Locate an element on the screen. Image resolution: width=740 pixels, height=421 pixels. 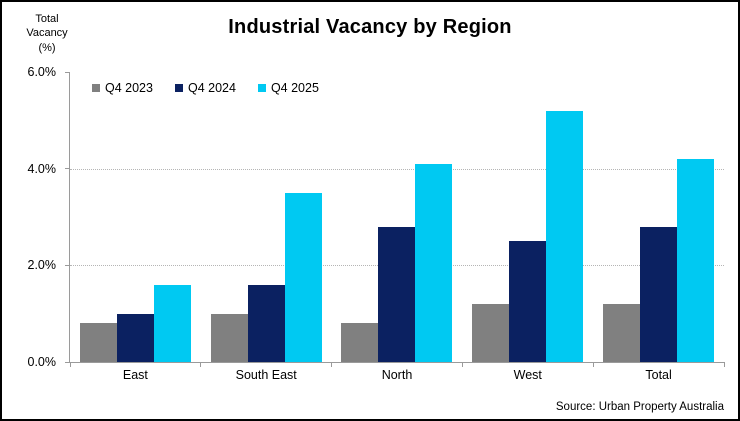
legend-item: Q4 2024 is located at coordinates (205, 88).